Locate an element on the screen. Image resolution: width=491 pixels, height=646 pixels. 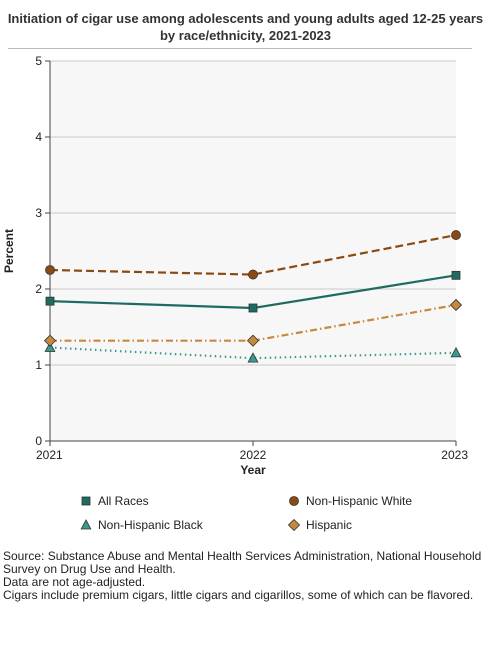
legend-item-non-hispanic-black: Non-Hispanic Black is located at coordinates (141, 525).